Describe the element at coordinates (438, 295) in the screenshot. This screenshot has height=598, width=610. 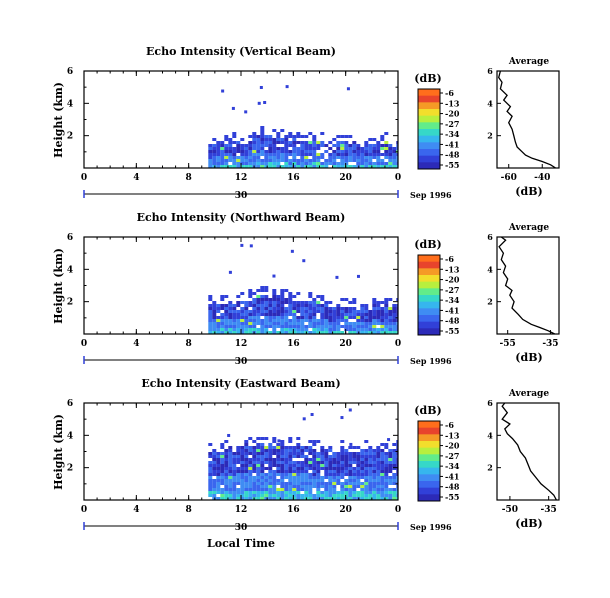
I see `colorbar: -6-13-20-27-34-41-48-55` at that location.